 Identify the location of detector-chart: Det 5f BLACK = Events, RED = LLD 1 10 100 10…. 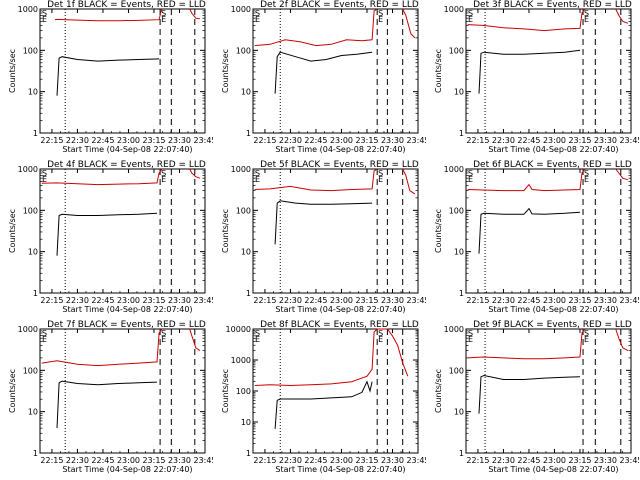
(323, 237).